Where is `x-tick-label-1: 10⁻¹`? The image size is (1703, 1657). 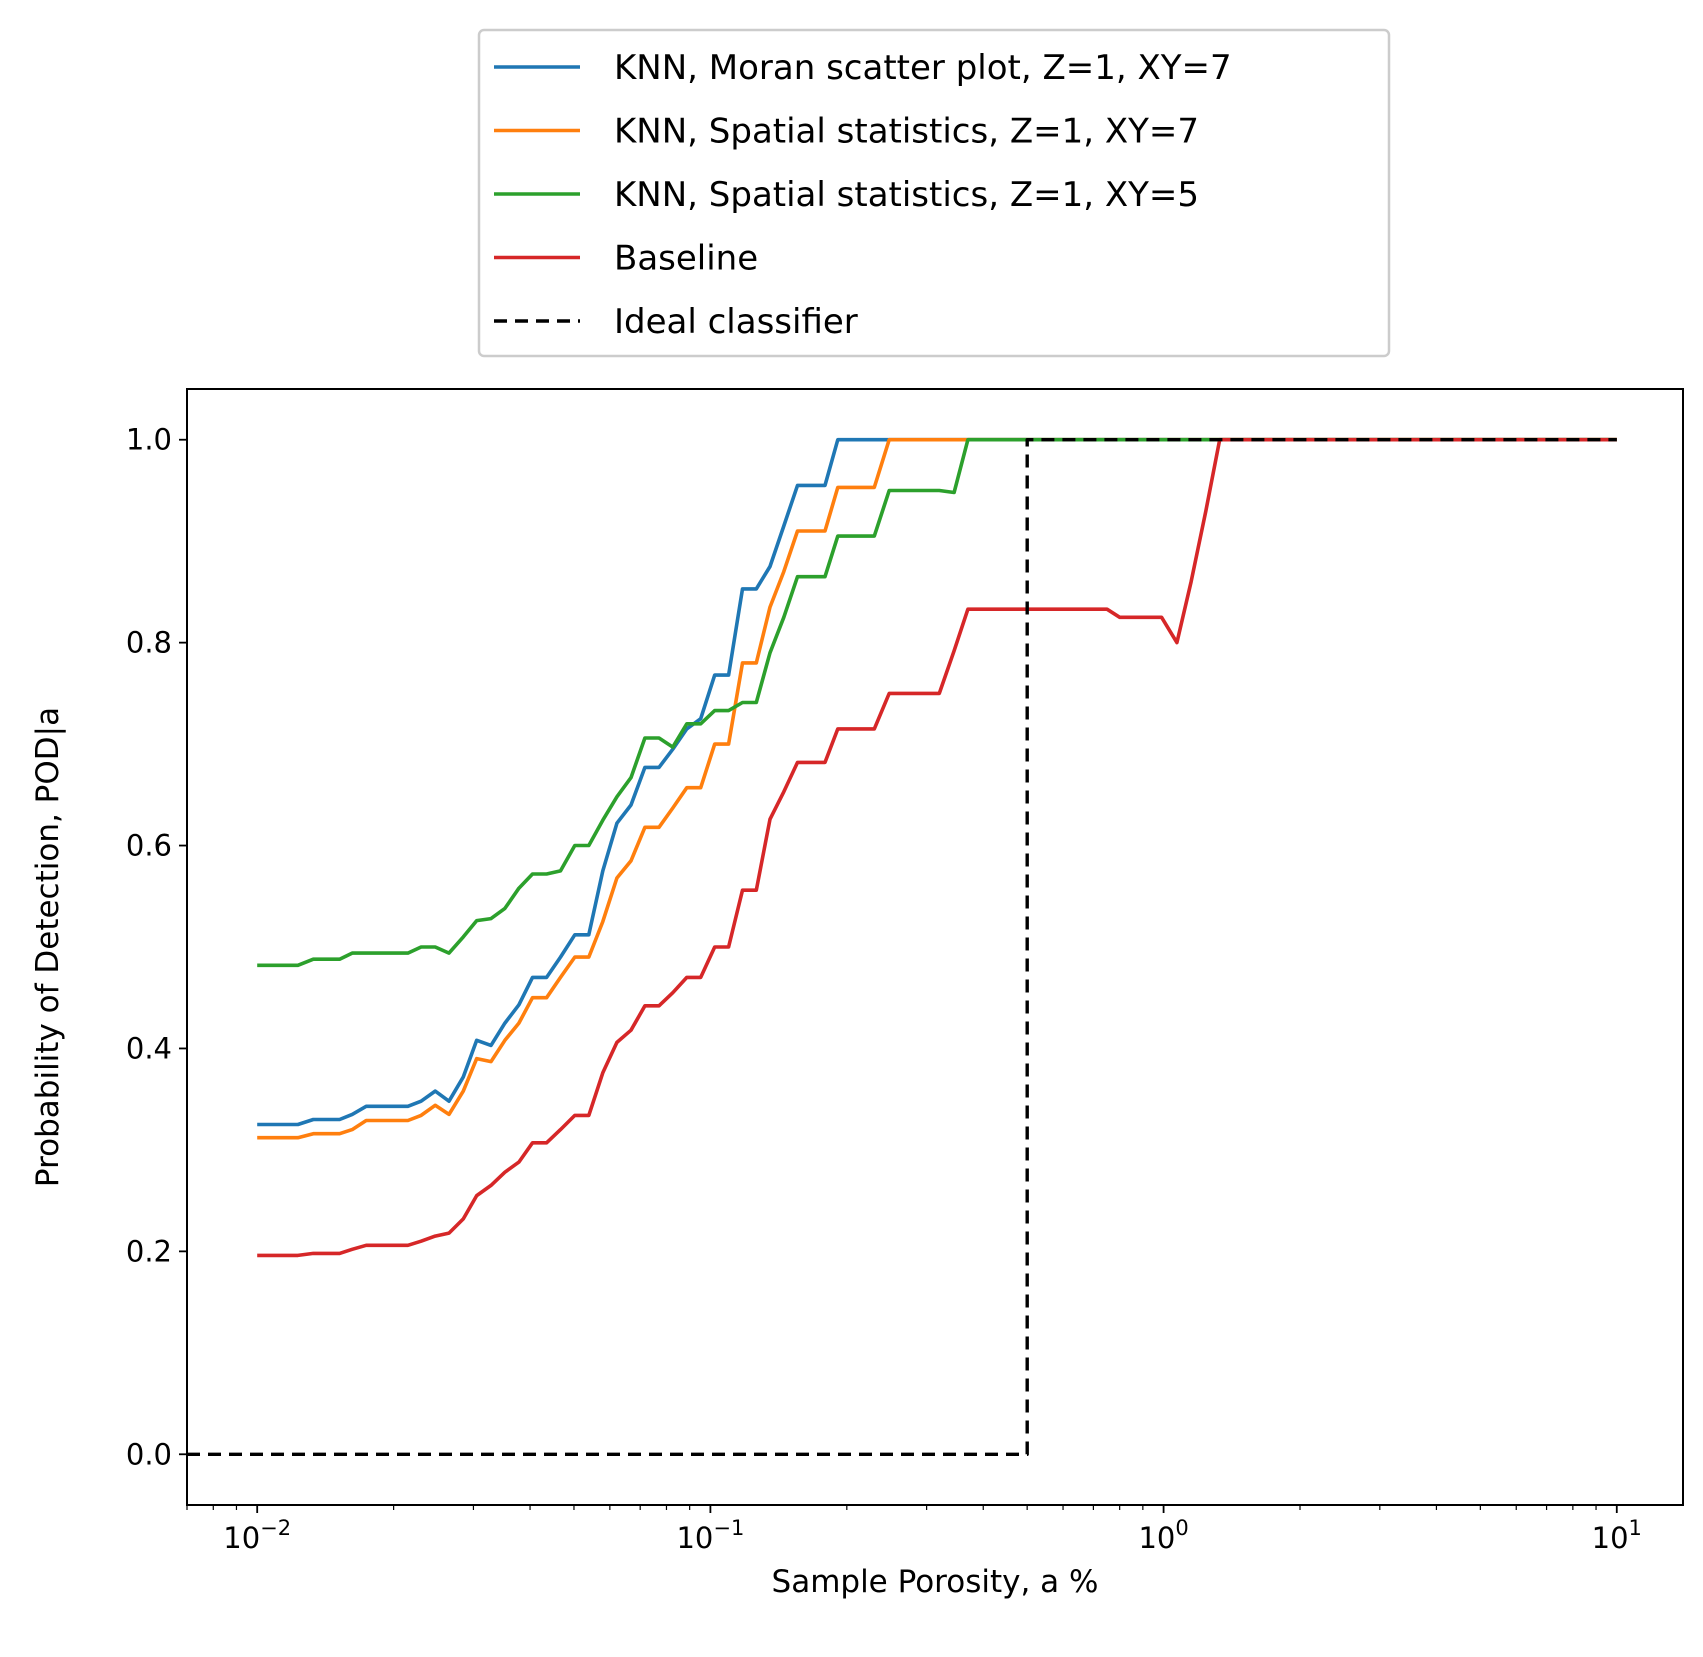 x-tick-label-1: 10⁻¹ is located at coordinates (710, 1535).